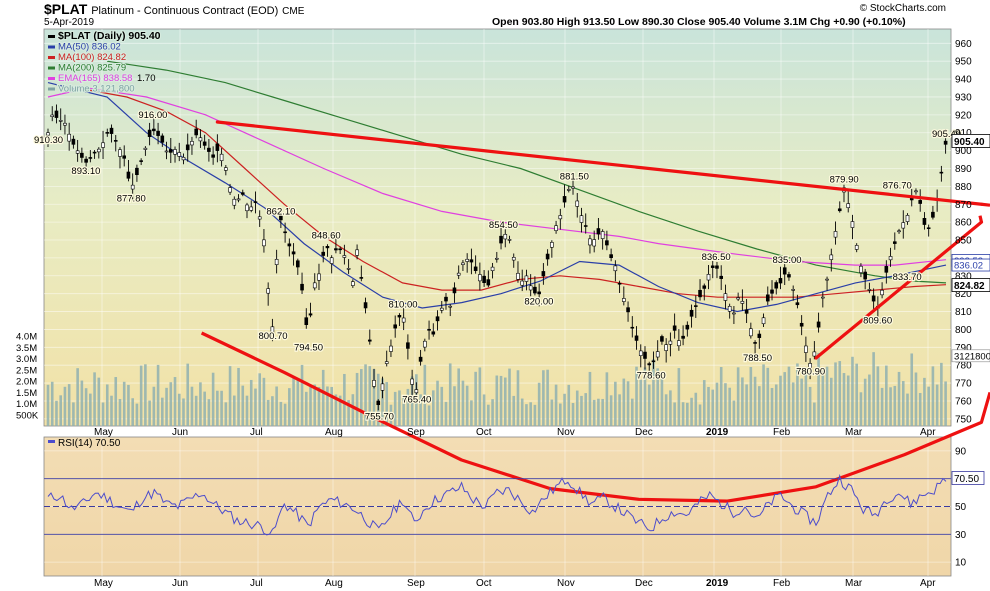 The height and width of the screenshot is (591, 990). What do you see at coordinates (51, 78) in the screenshot?
I see `legend-swatch` at bounding box center [51, 78].